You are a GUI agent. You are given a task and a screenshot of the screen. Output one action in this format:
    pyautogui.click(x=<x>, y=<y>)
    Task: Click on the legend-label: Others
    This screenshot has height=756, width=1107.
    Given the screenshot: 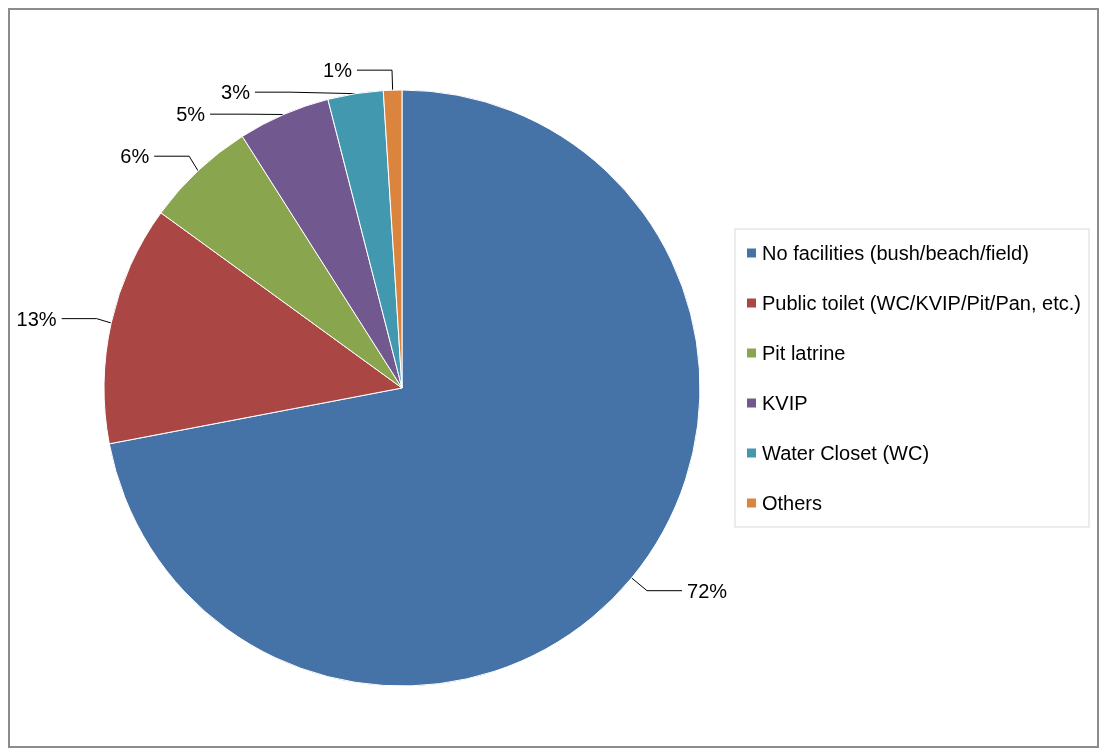 What is the action you would take?
    pyautogui.click(x=792, y=503)
    